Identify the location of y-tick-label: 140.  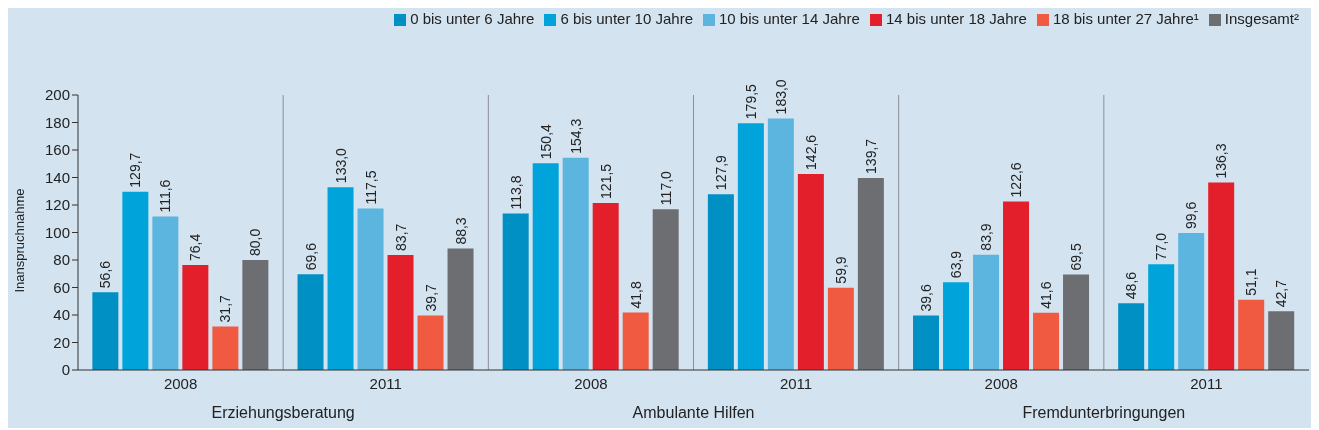
(57, 177).